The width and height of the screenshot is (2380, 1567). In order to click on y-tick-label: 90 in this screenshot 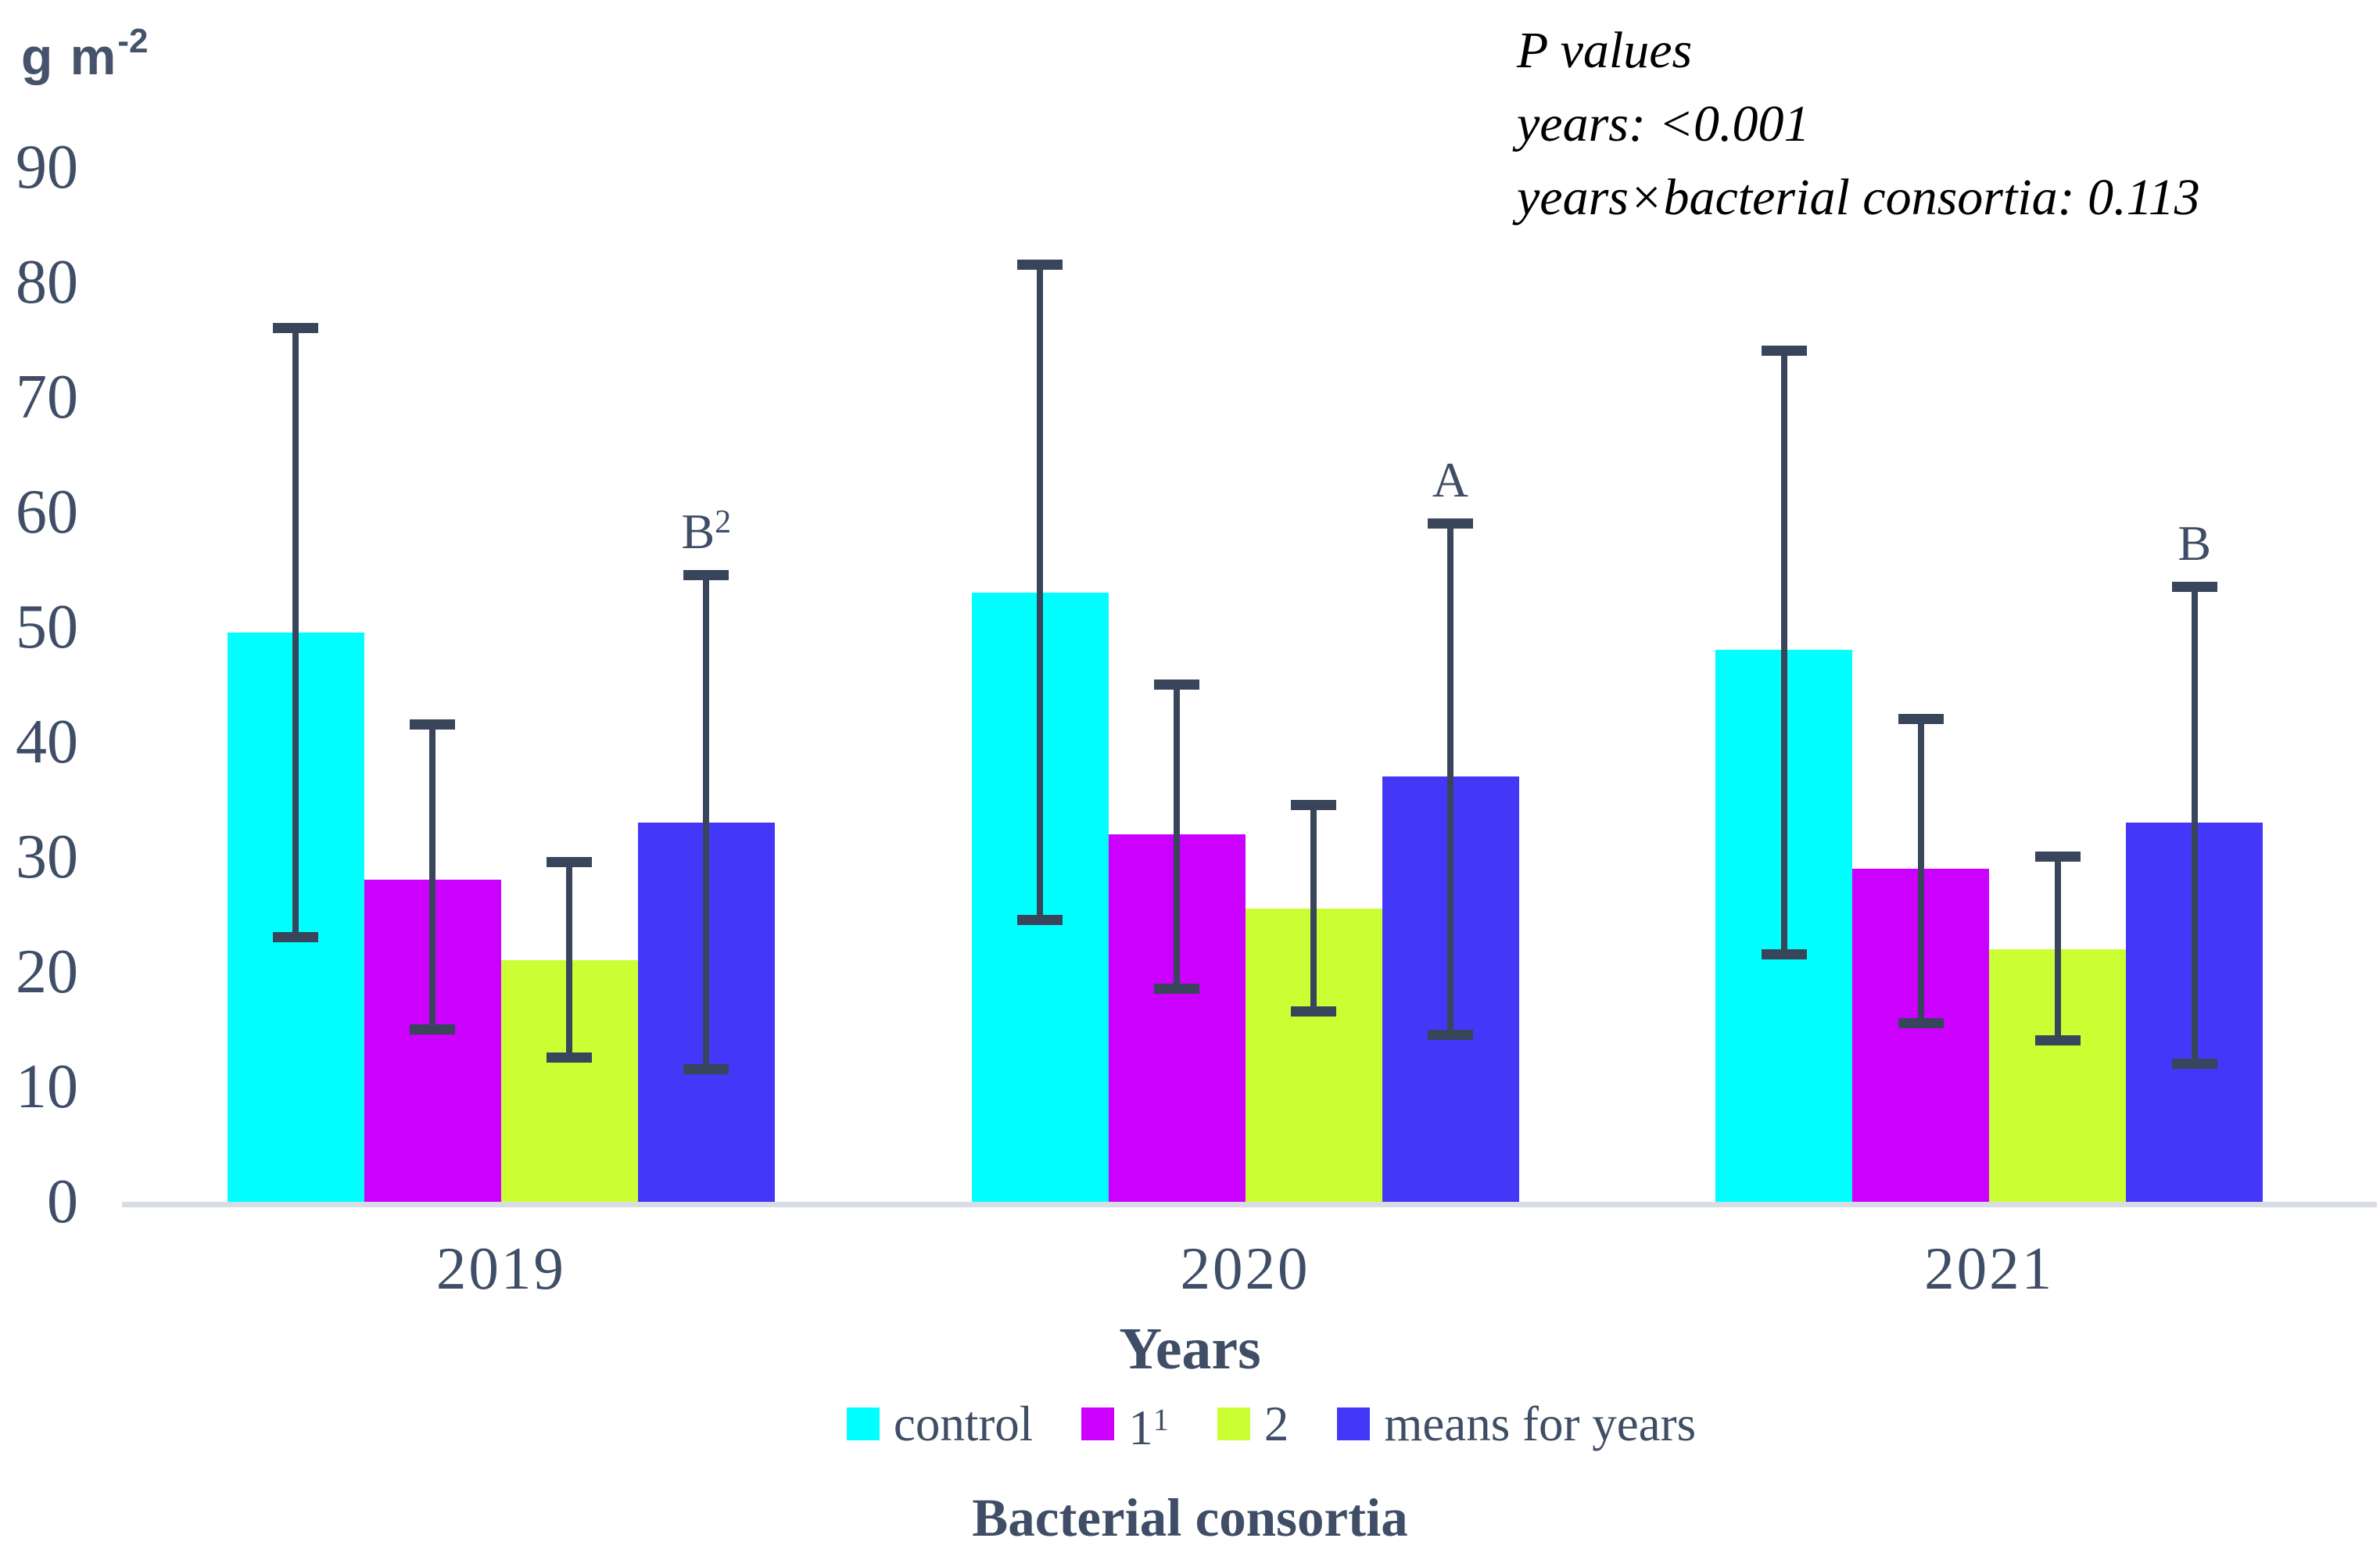, I will do `click(47, 167)`.